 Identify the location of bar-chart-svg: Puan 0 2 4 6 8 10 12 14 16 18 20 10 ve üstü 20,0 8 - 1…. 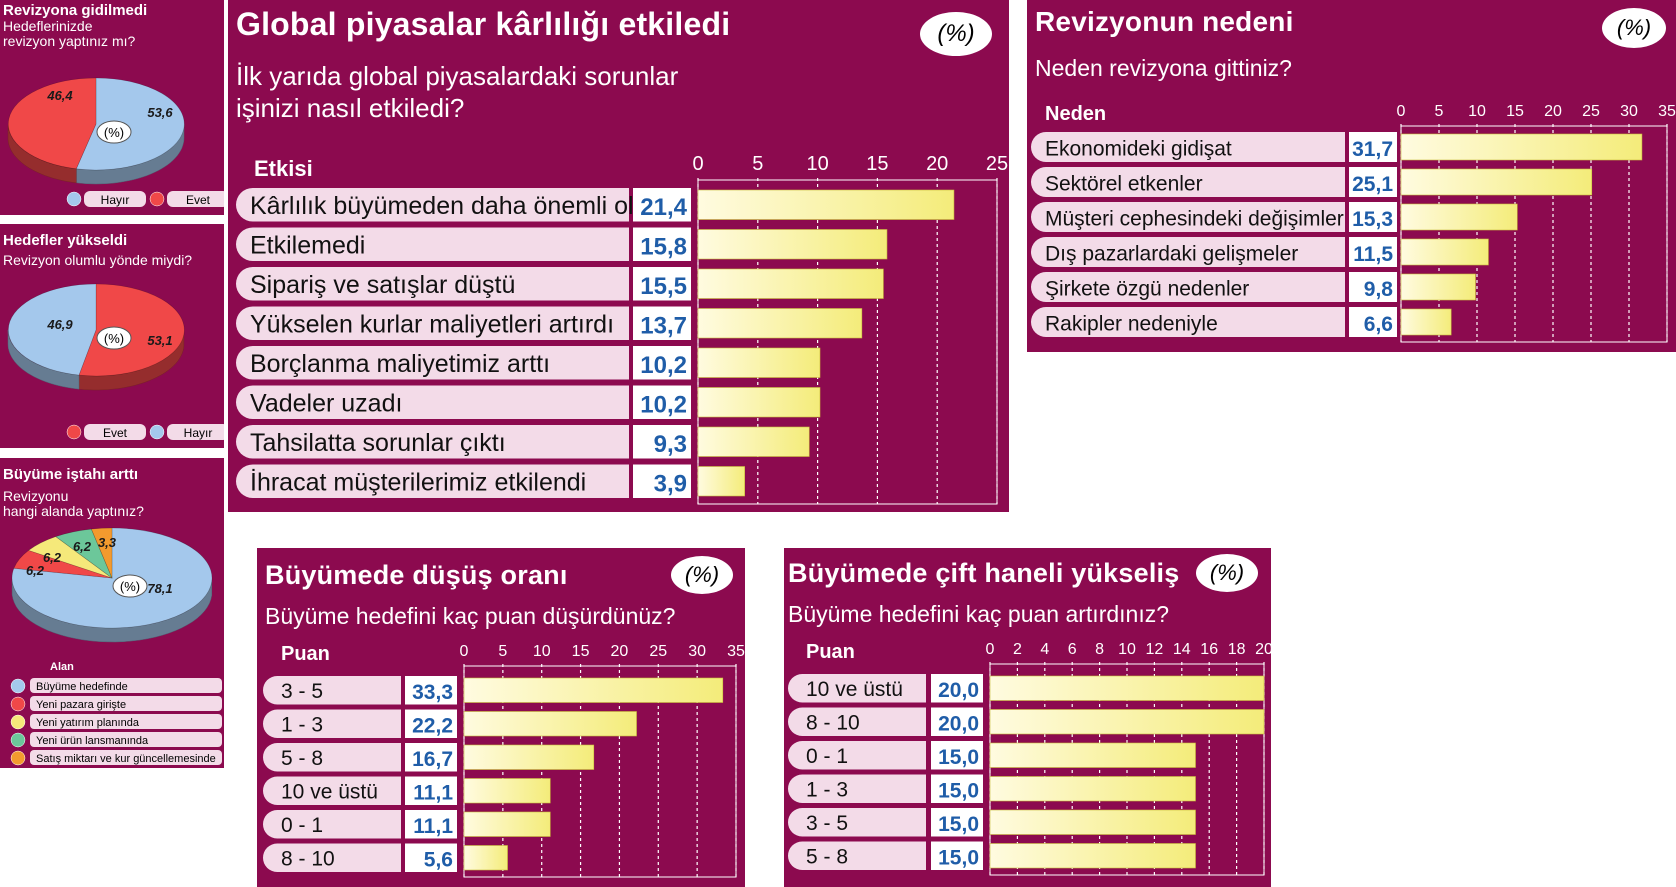
(1029, 758).